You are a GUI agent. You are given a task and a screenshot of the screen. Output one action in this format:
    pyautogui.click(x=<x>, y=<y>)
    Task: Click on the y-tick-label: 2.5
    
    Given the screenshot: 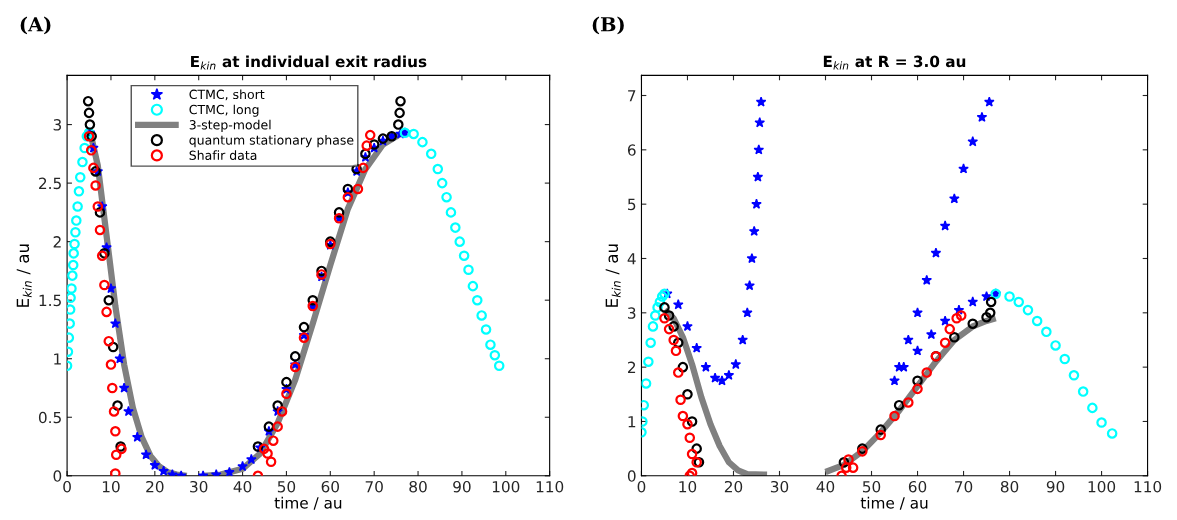 What is the action you would take?
    pyautogui.click(x=50, y=183)
    